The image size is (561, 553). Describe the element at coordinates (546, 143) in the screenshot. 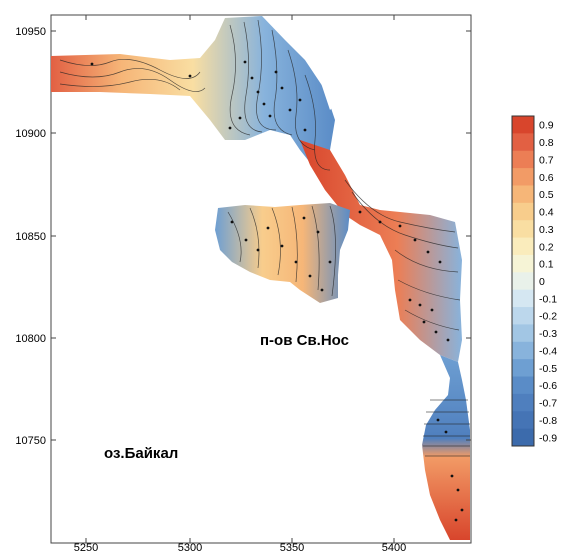

I see `colorbar-label: 0.8` at that location.